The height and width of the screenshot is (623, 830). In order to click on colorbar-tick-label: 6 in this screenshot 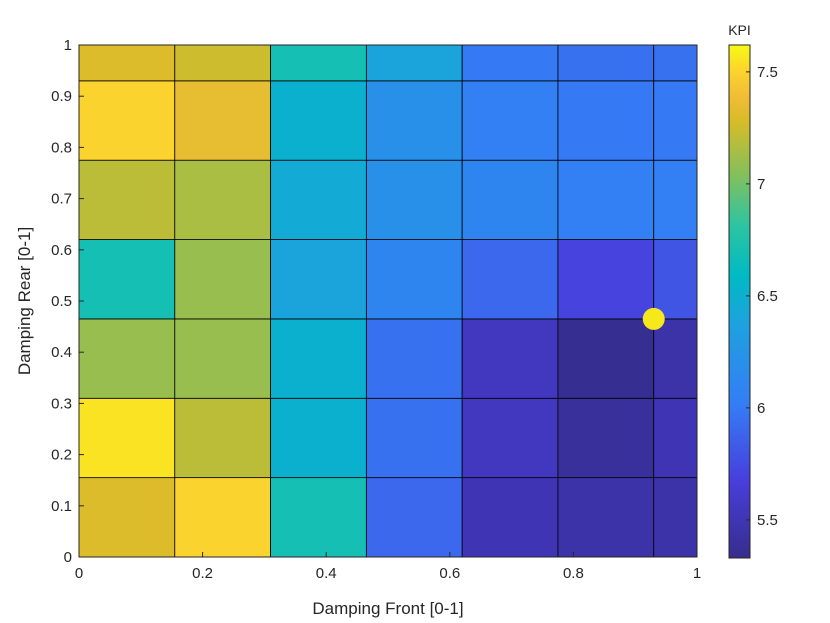, I will do `click(761, 408)`.